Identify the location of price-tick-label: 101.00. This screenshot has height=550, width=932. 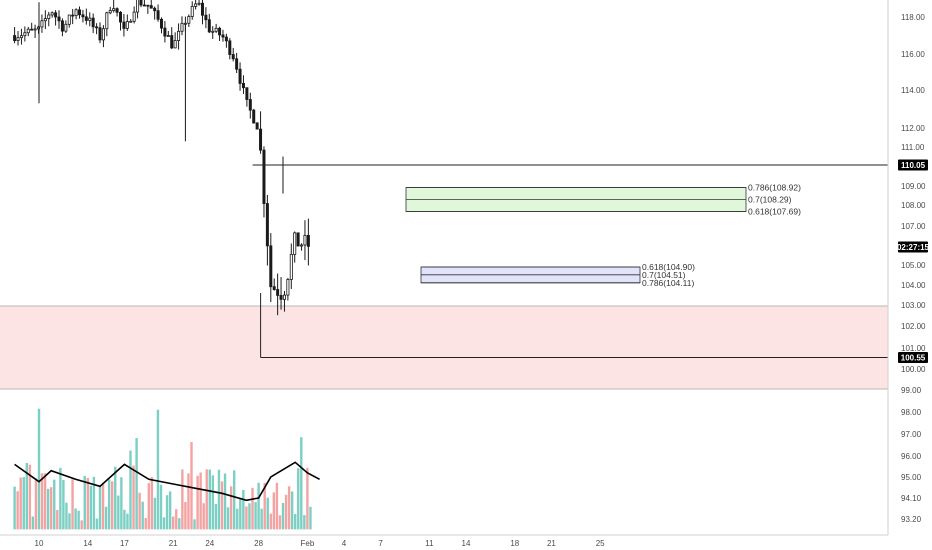
(913, 348).